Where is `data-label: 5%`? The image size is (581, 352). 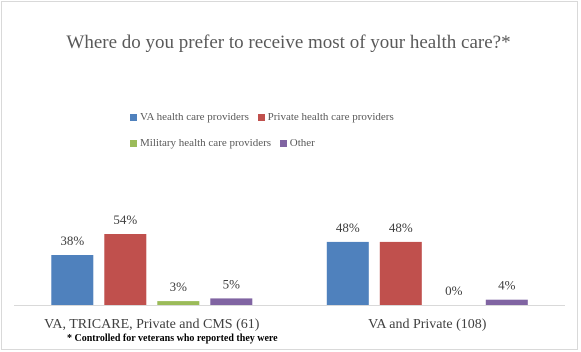
data-label: 5% is located at coordinates (232, 283).